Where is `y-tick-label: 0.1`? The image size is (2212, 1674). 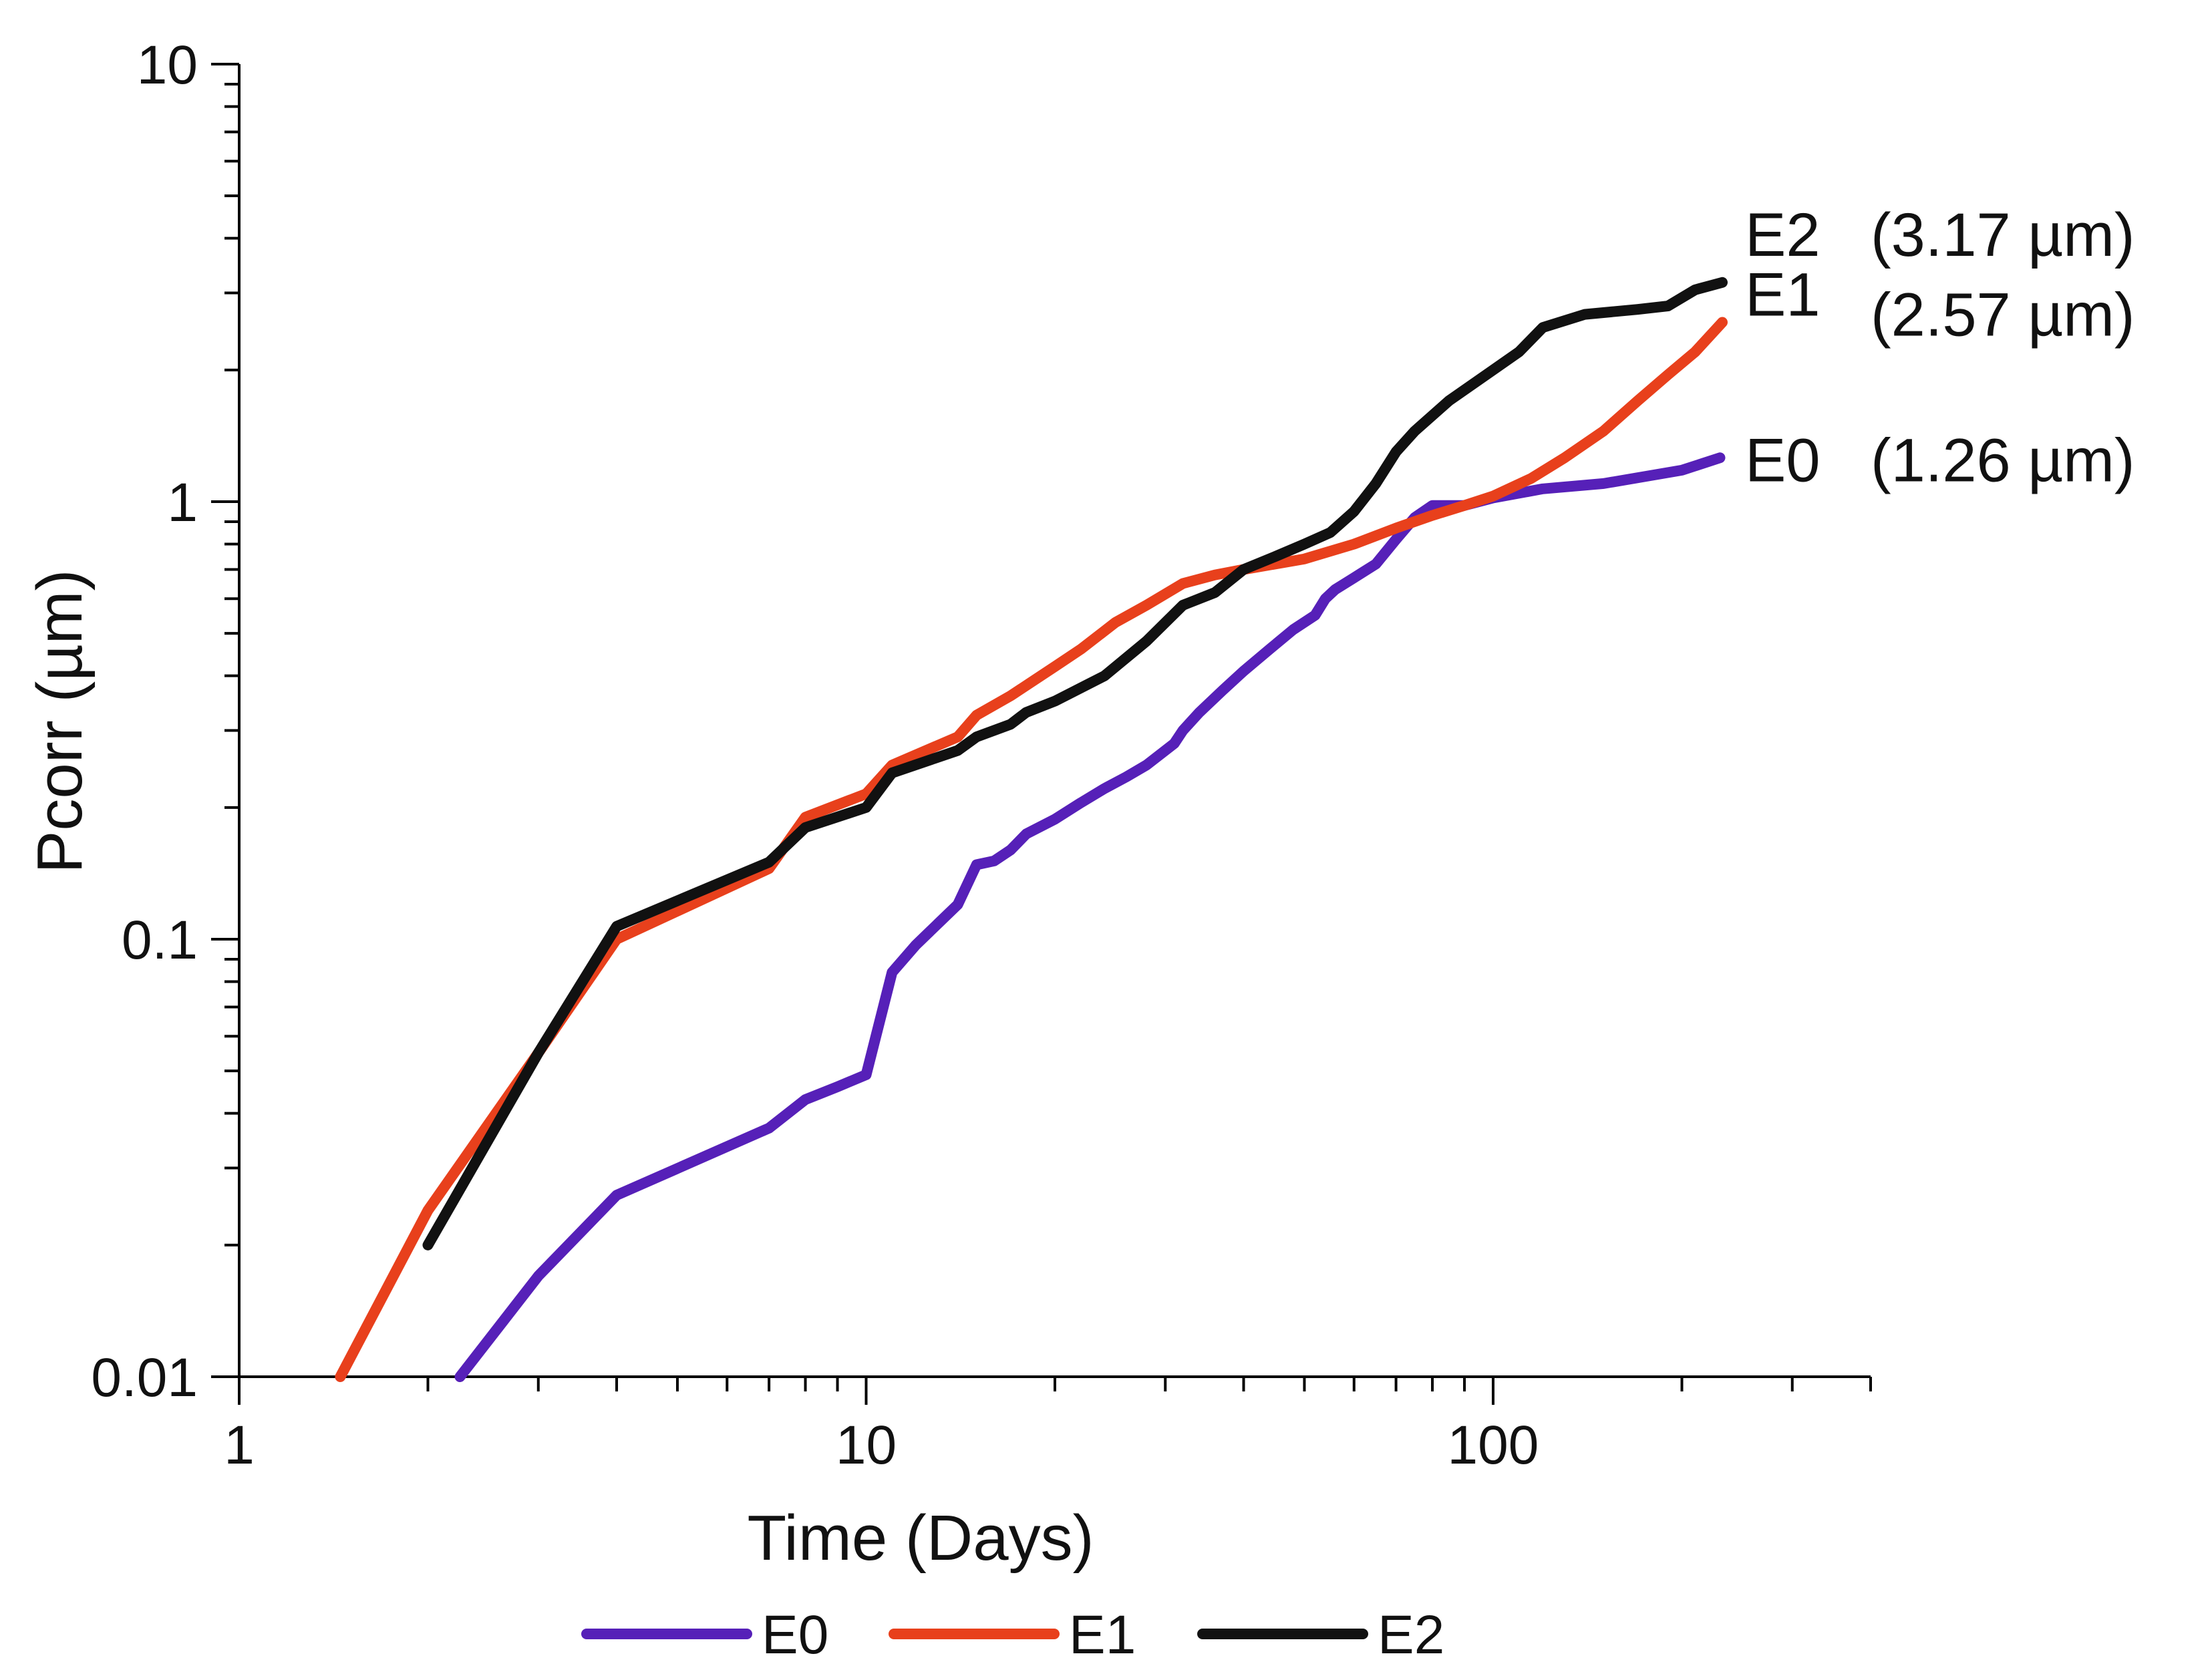 y-tick-label: 0.1 is located at coordinates (160, 941).